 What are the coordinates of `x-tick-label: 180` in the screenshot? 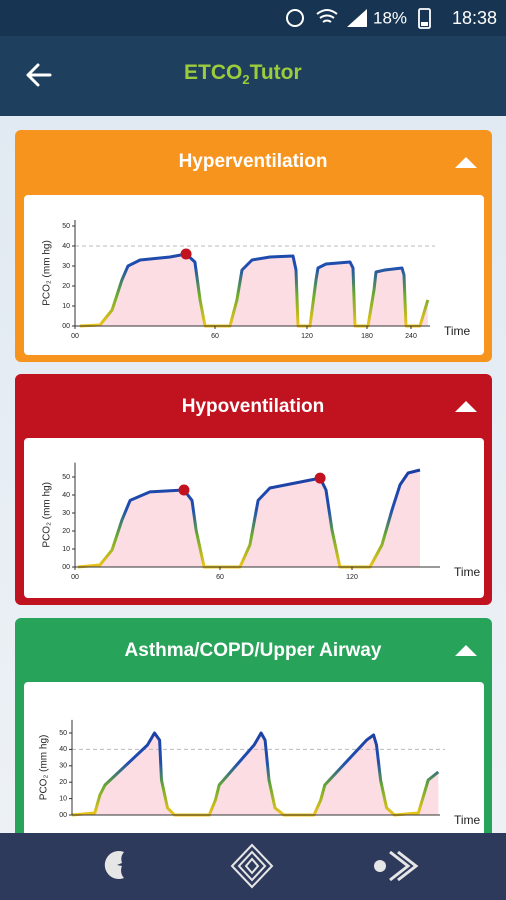 It's located at (367, 336).